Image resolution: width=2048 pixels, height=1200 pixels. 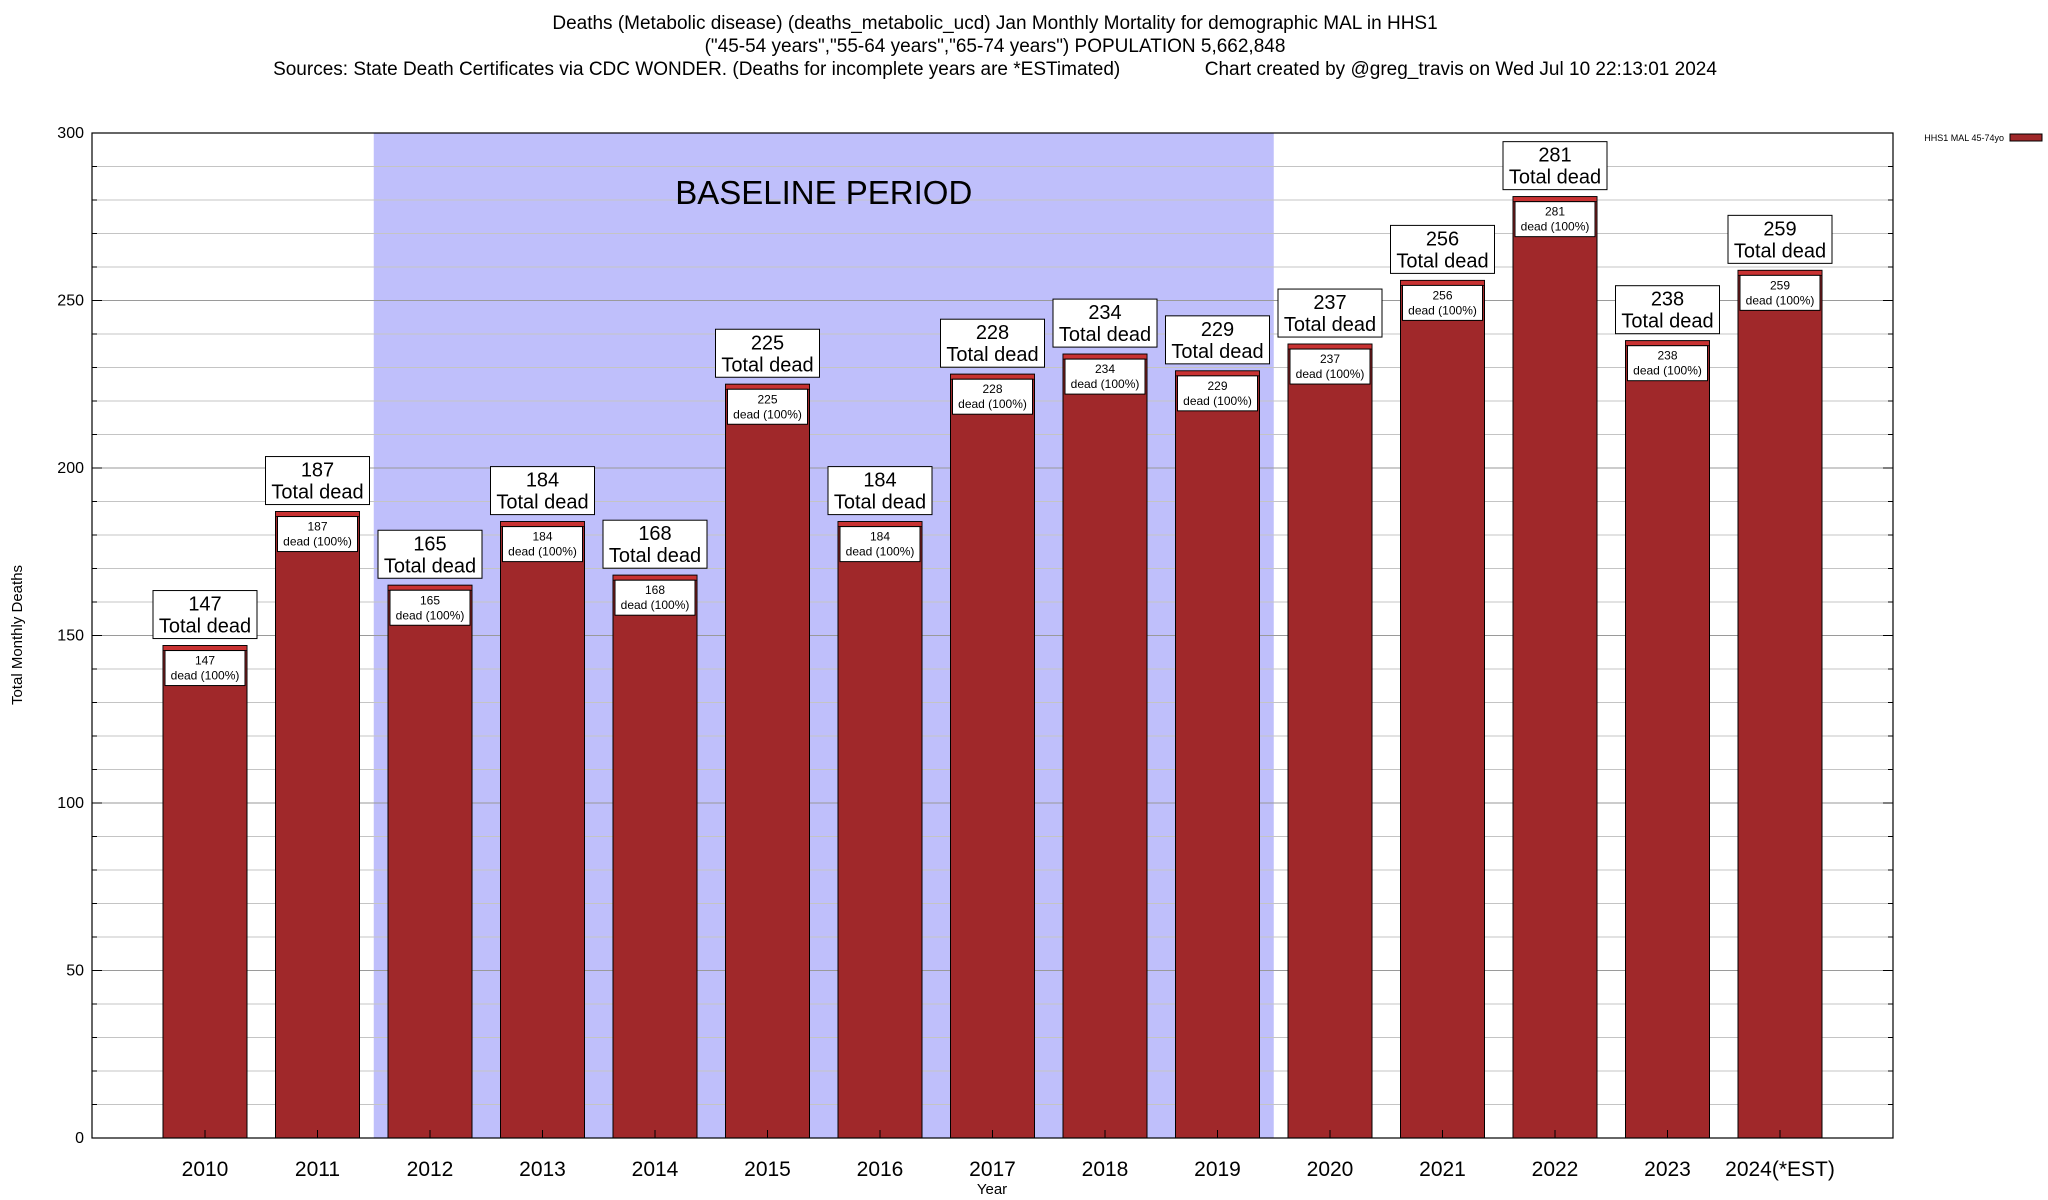 What do you see at coordinates (654, 534) in the screenshot?
I see `total-value-label: 168` at bounding box center [654, 534].